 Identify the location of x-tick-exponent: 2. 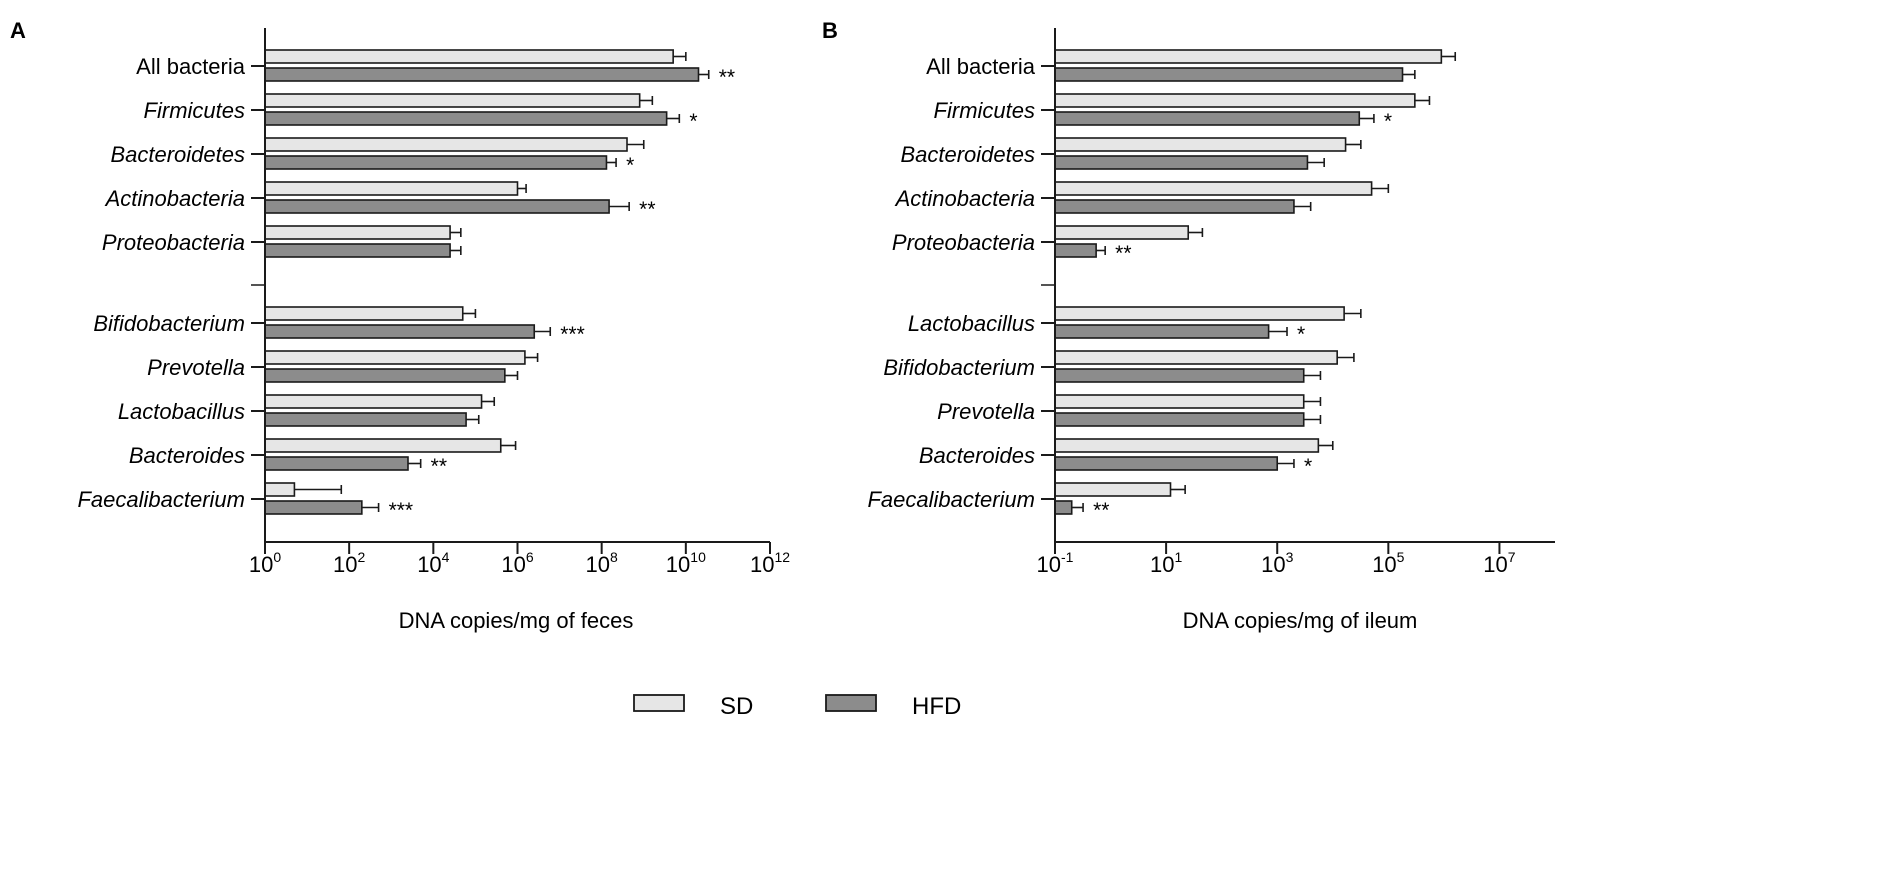
(362, 557).